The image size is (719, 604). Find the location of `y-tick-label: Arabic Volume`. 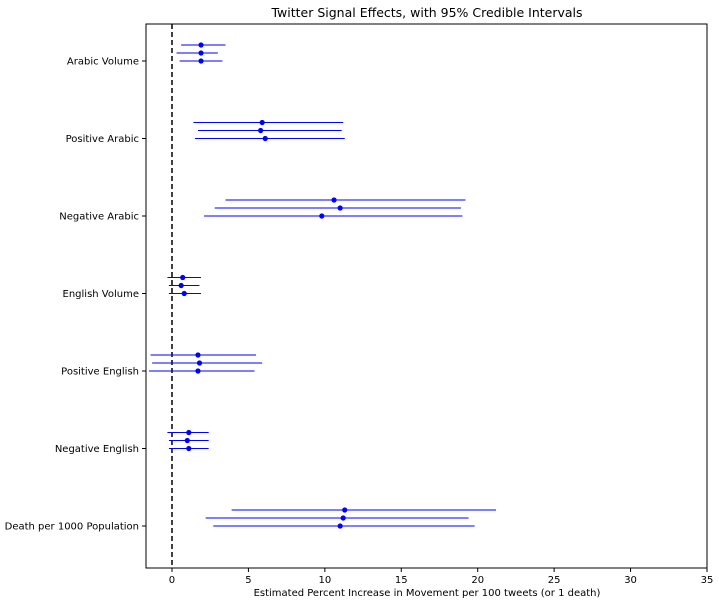

y-tick-label: Arabic Volume is located at coordinates (103, 62).